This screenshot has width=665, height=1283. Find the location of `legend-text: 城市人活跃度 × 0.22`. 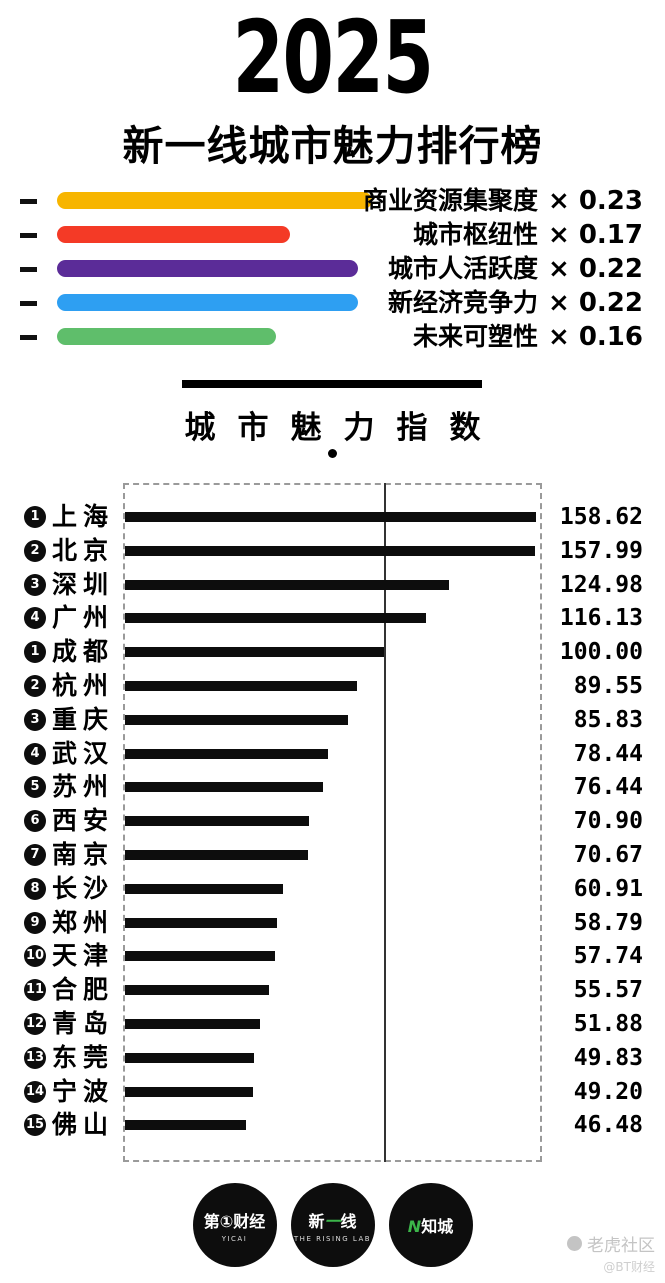

legend-text: 城市人活跃度 × 0.22 is located at coordinates (515, 269).